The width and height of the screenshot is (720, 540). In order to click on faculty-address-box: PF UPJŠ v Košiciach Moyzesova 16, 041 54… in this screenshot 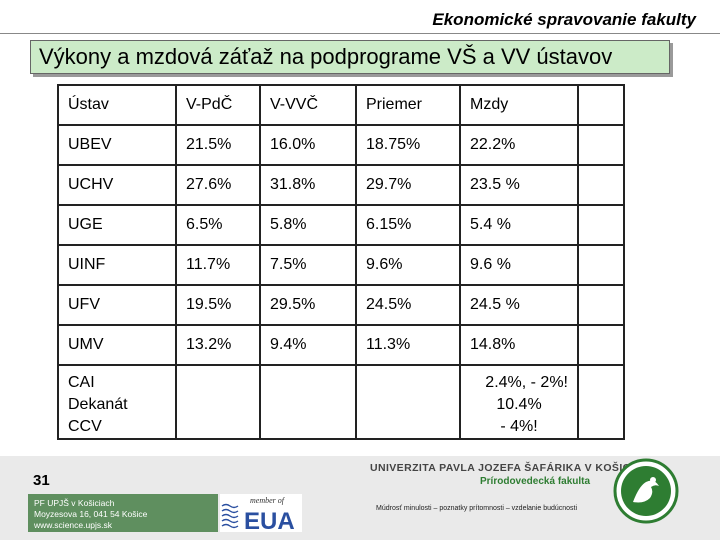, I will do `click(123, 513)`.